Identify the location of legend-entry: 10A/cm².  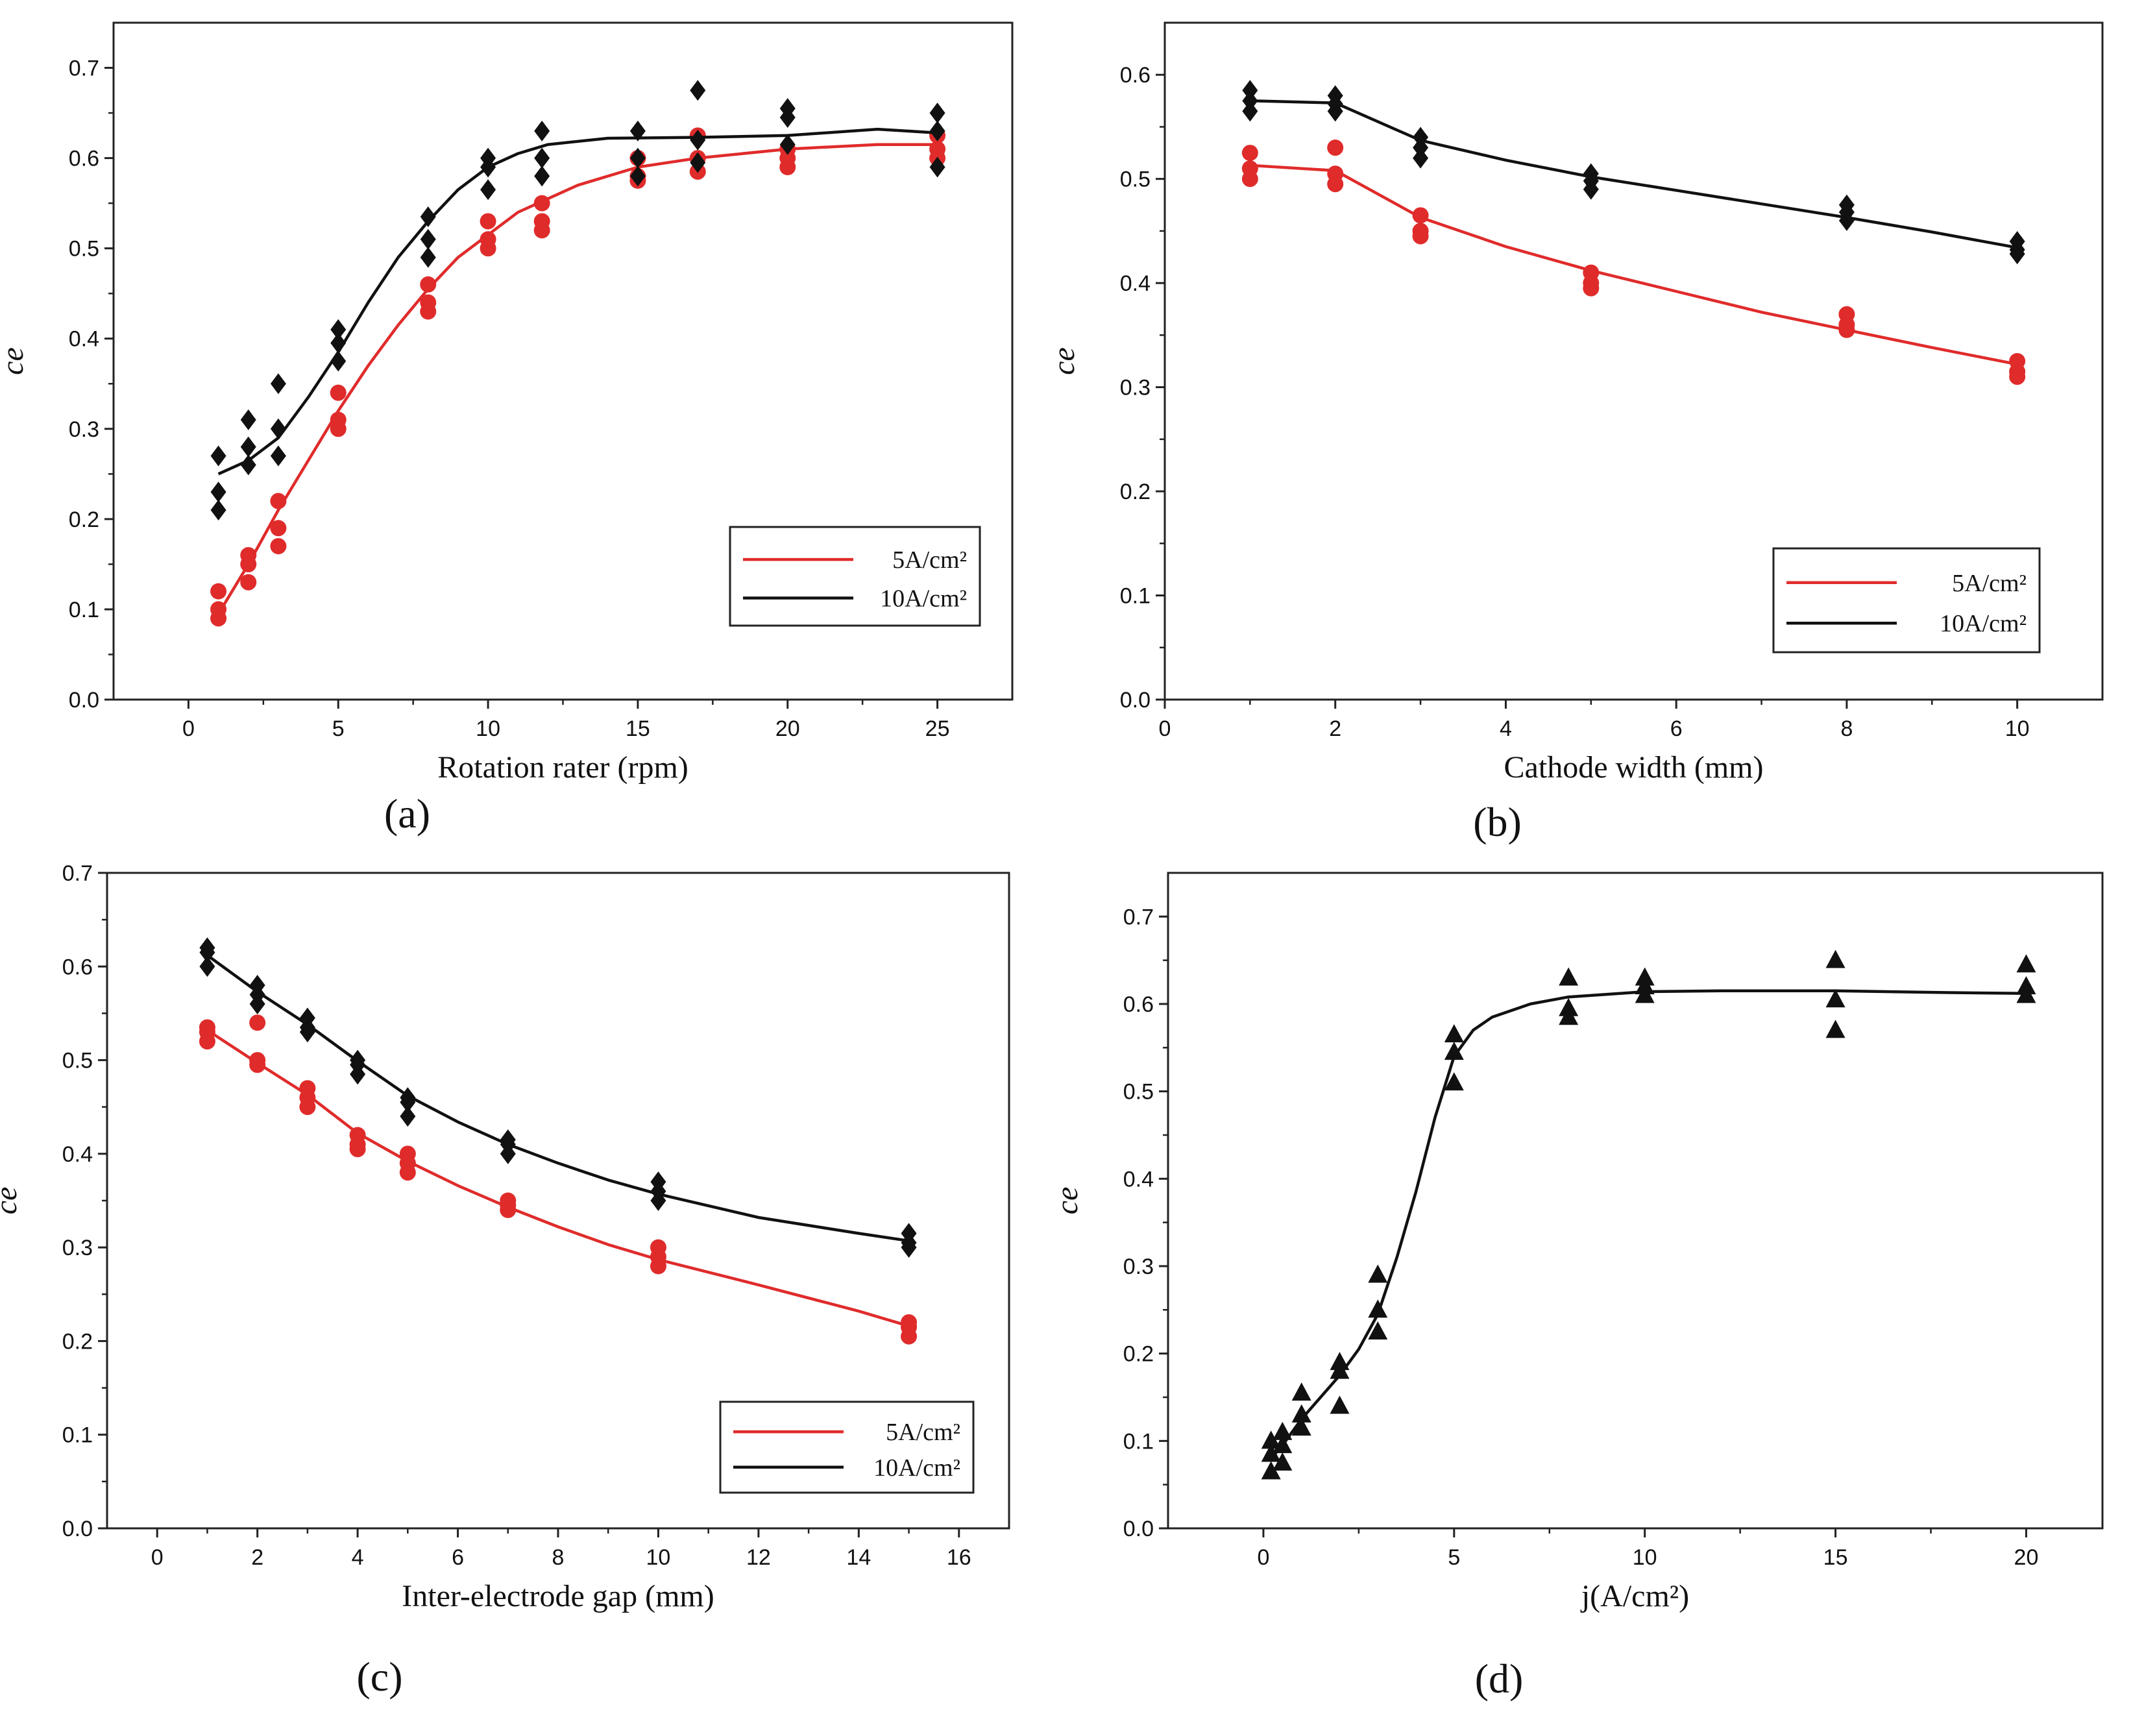
(916, 1468).